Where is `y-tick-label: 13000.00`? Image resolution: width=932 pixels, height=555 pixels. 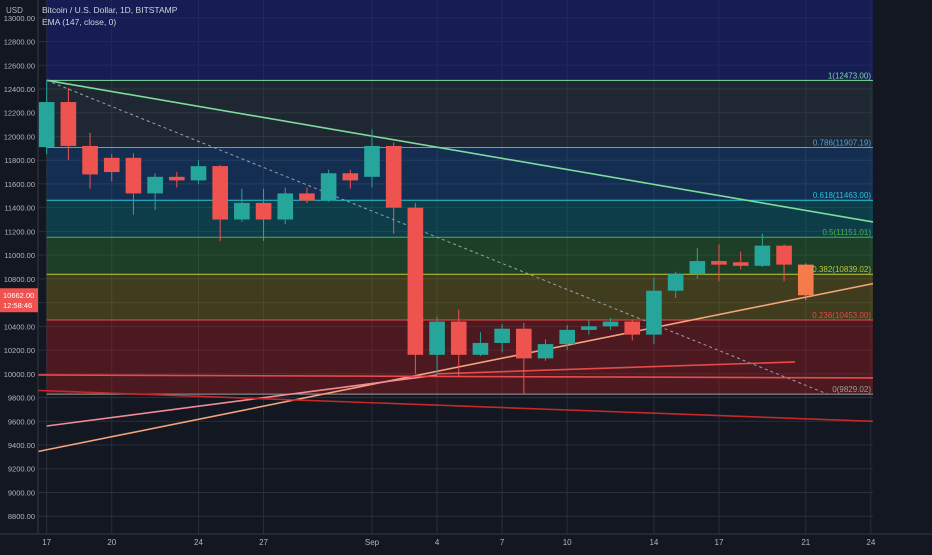
y-tick-label: 13000.00 is located at coordinates (19, 18).